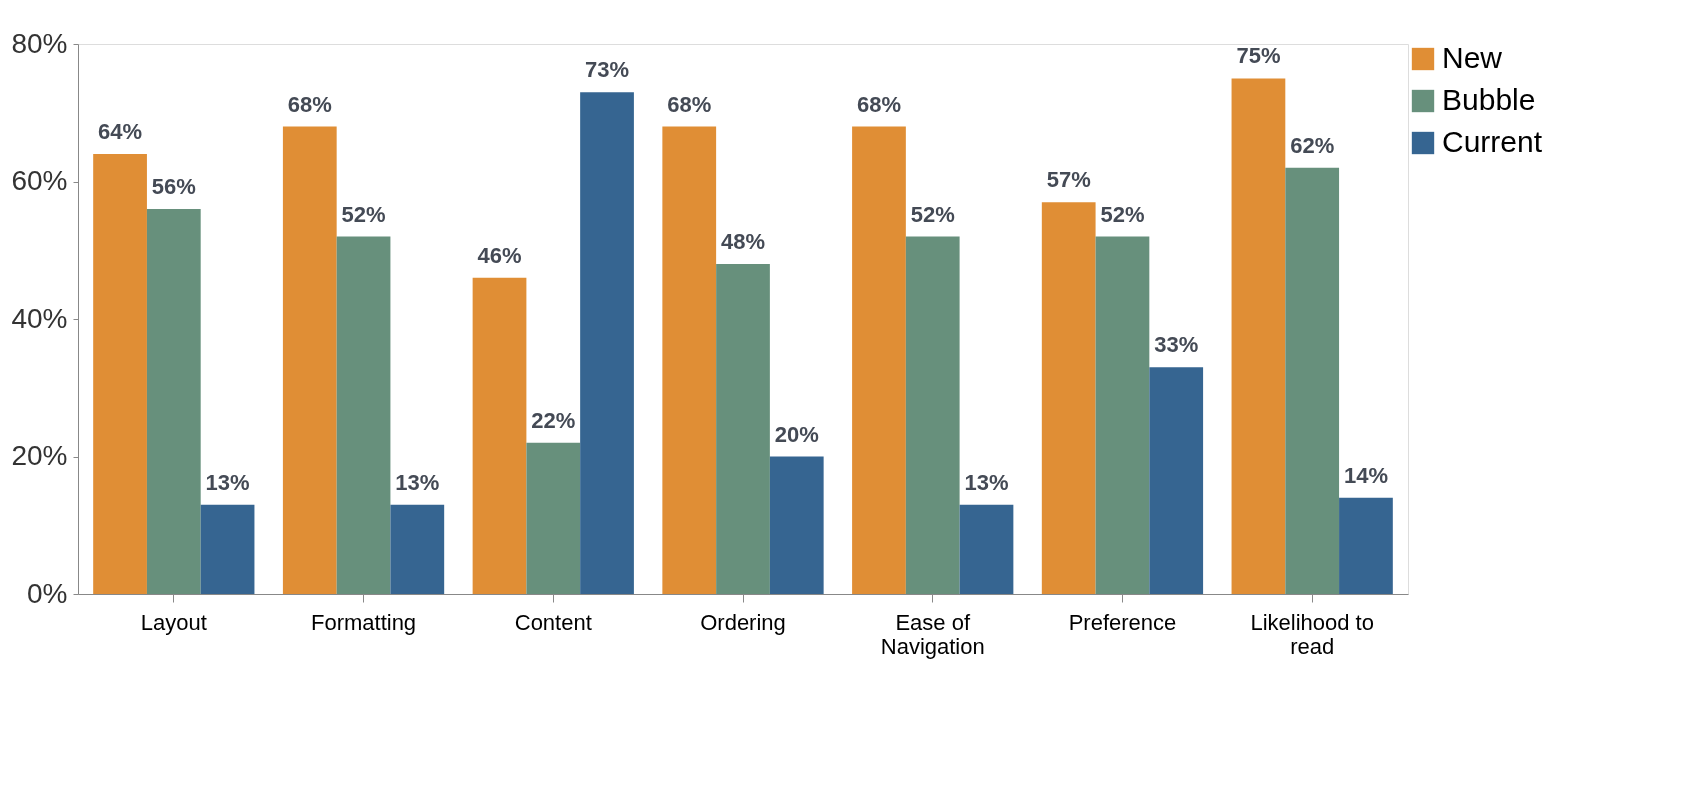 The image size is (1690, 797). Describe the element at coordinates (1492, 141) in the screenshot. I see `legend-label: Current` at that location.